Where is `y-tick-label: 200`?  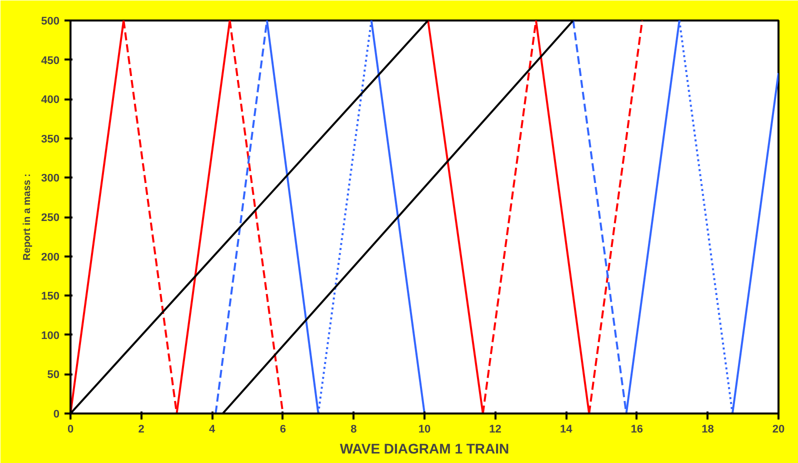 y-tick-label: 200 is located at coordinates (50, 257).